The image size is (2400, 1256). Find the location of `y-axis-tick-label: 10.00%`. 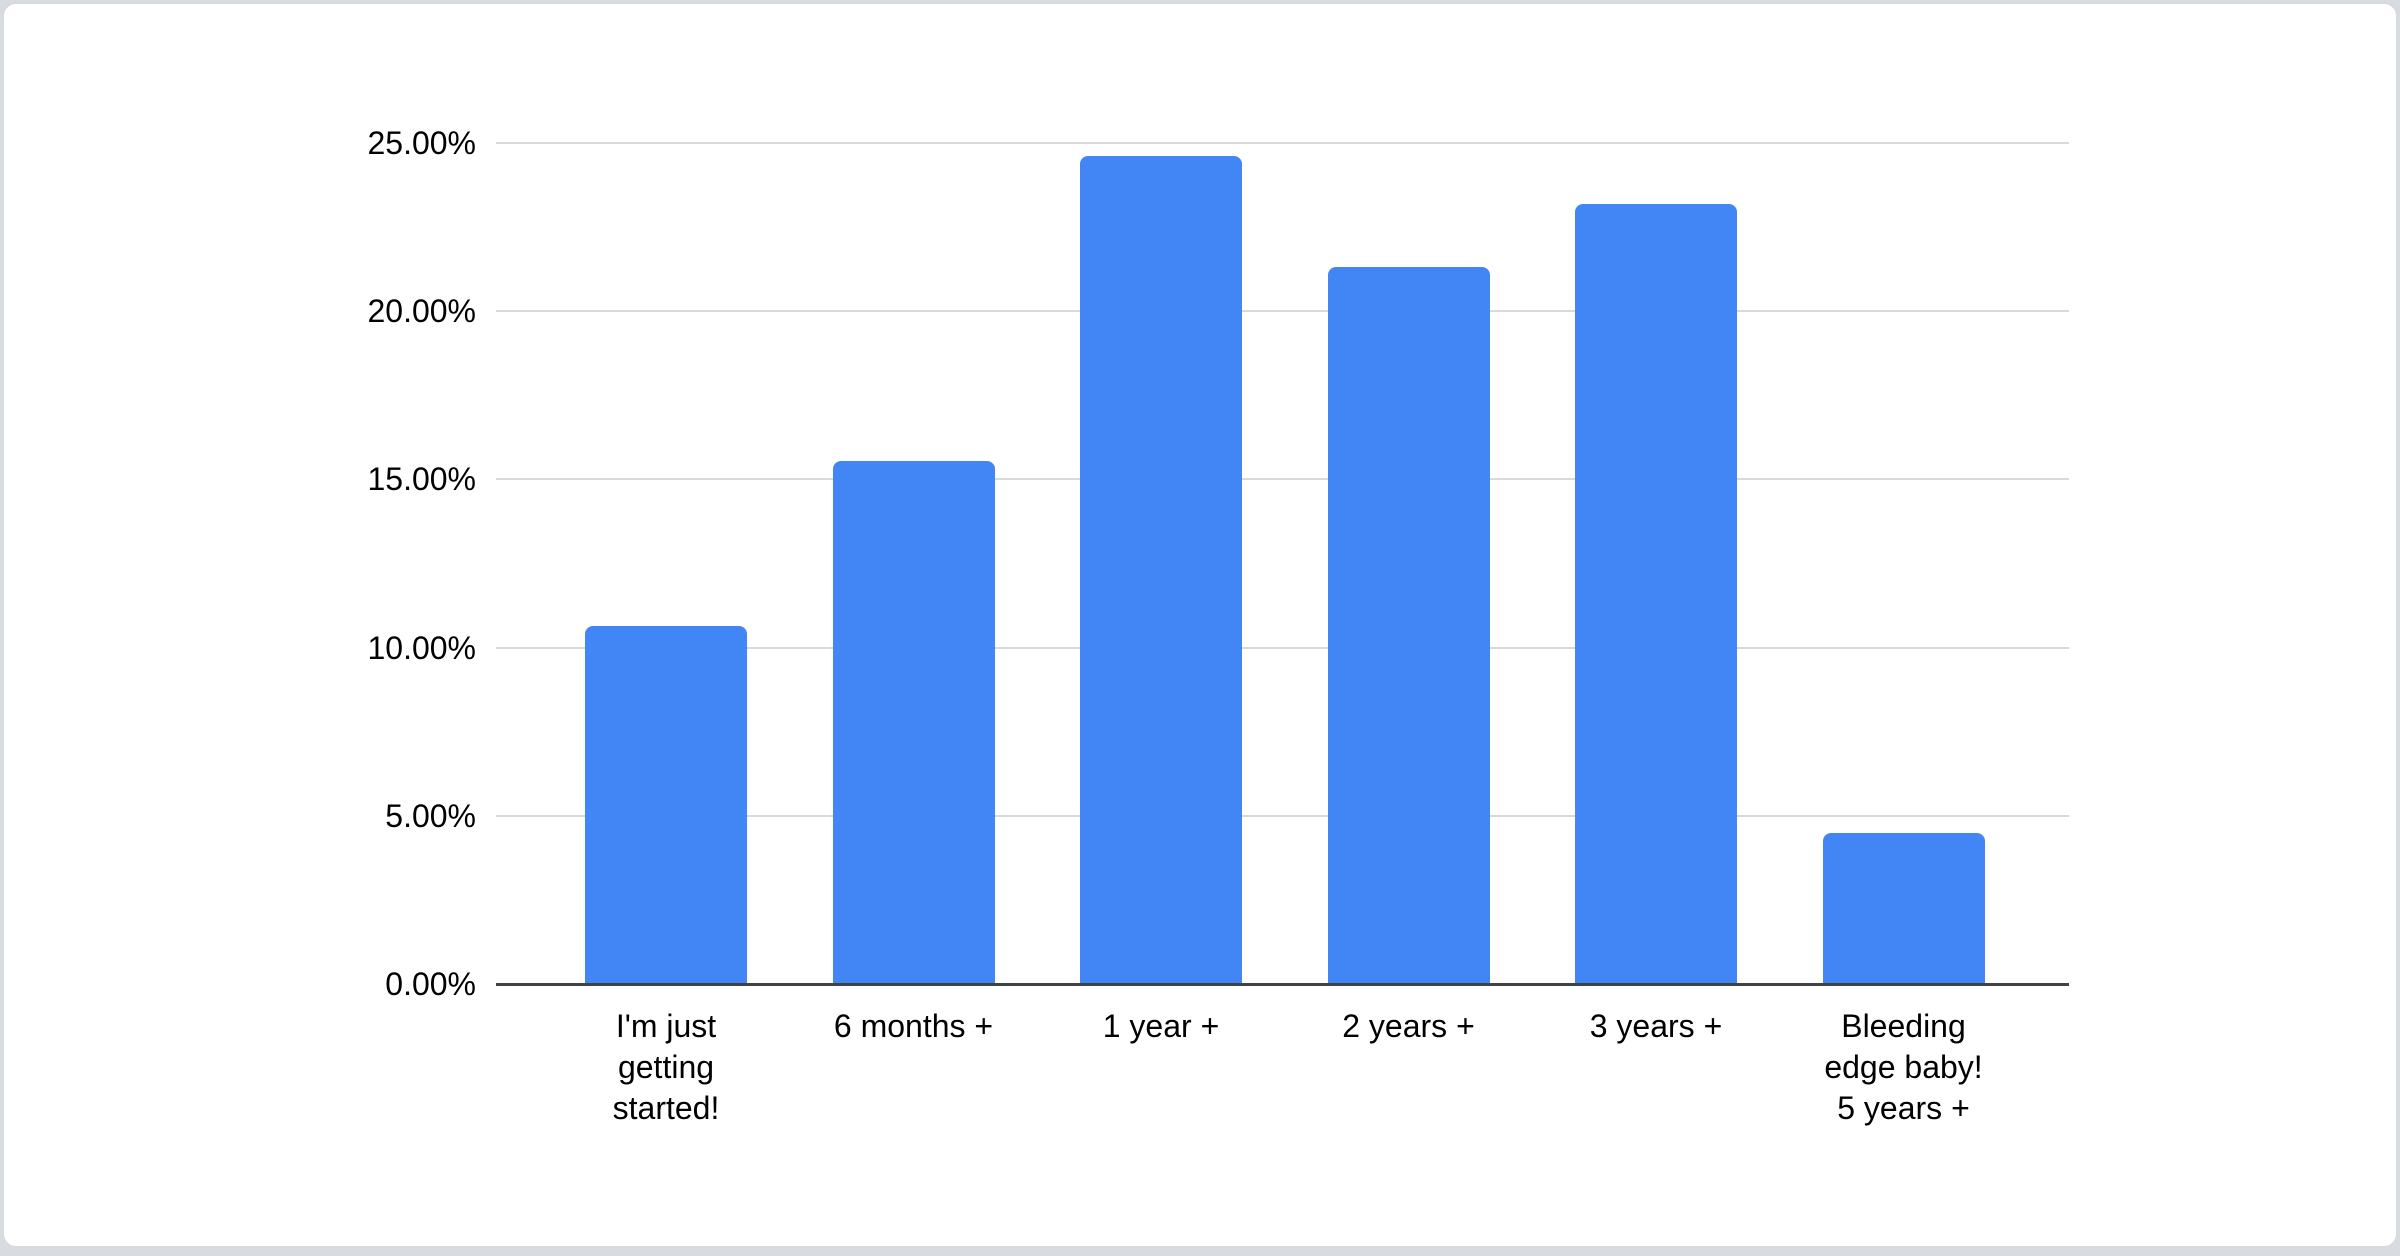

y-axis-tick-label: 10.00% is located at coordinates (421, 647).